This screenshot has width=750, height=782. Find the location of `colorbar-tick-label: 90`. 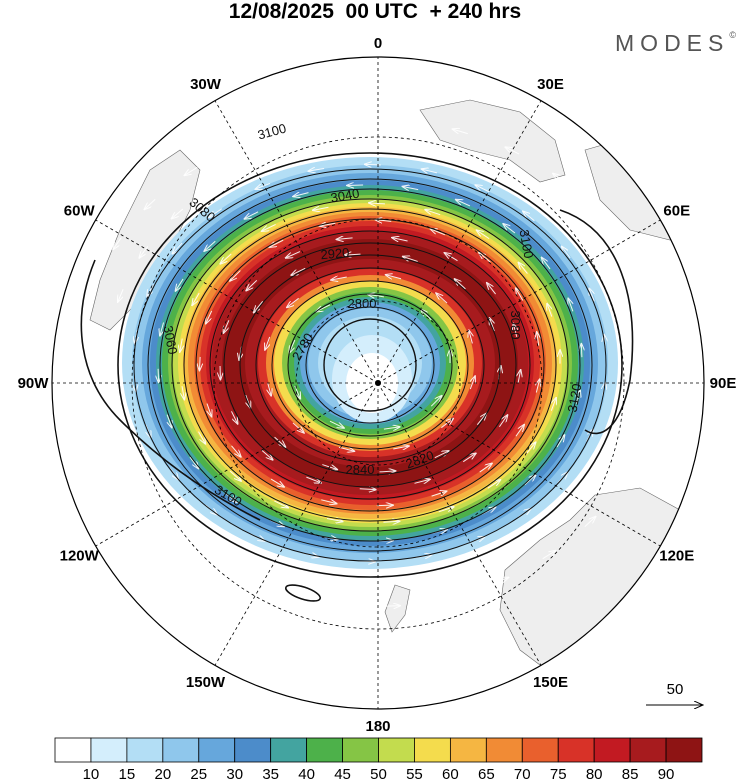

colorbar-tick-label: 90 is located at coordinates (666, 774).